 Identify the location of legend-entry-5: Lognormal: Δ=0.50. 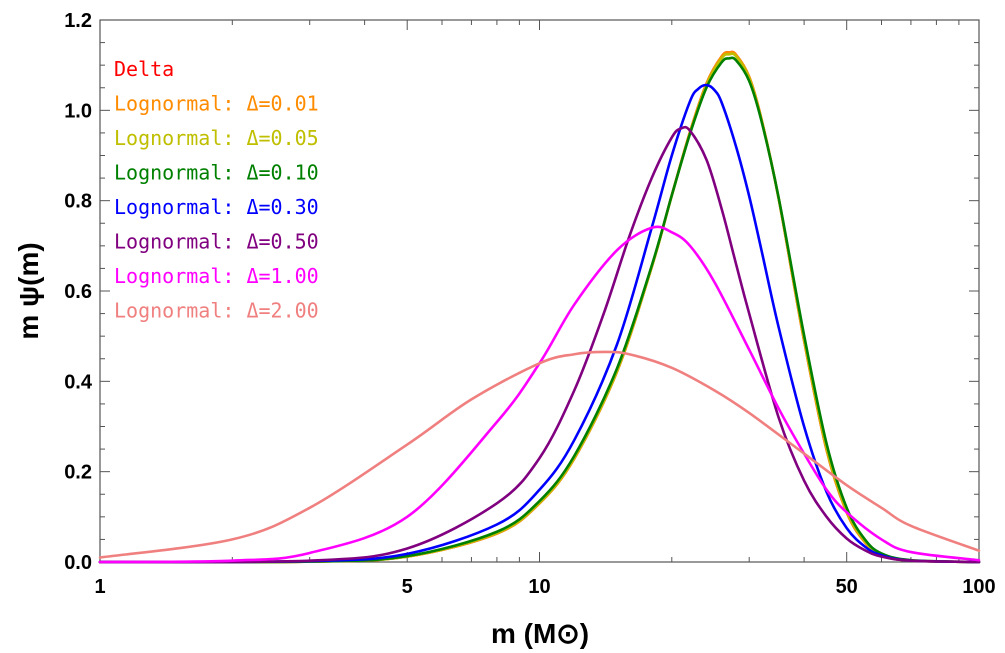
(216, 242).